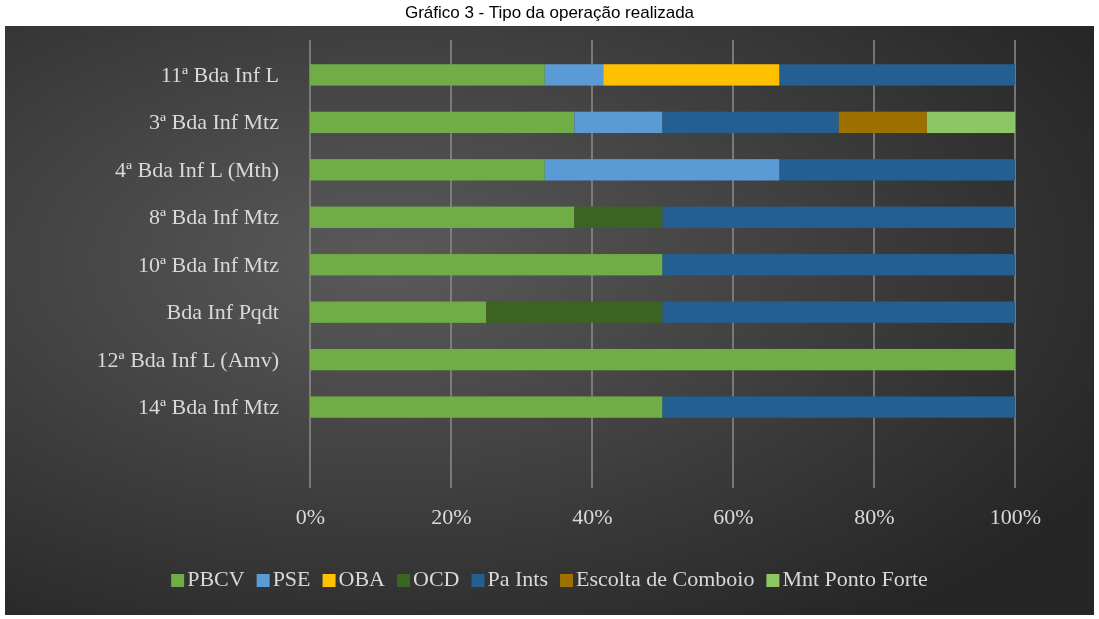 This screenshot has width=1099, height=619. Describe the element at coordinates (592, 516) in the screenshot. I see `x-tick-label: 40%` at that location.